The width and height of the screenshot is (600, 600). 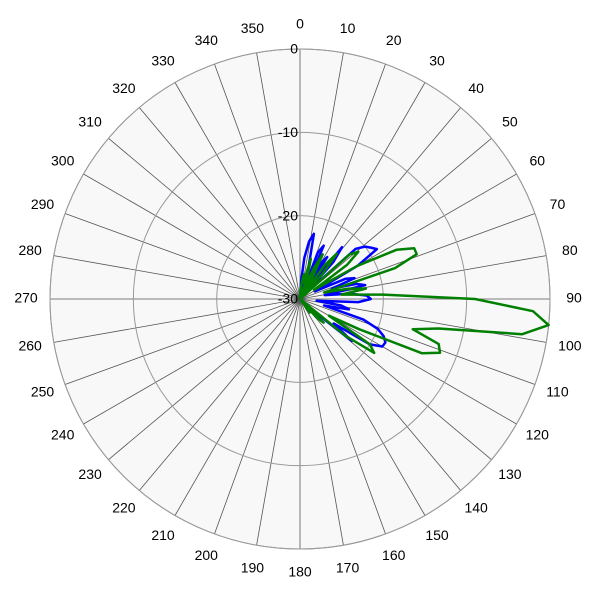 What do you see at coordinates (207, 40) in the screenshot?
I see `angle-label: 340` at bounding box center [207, 40].